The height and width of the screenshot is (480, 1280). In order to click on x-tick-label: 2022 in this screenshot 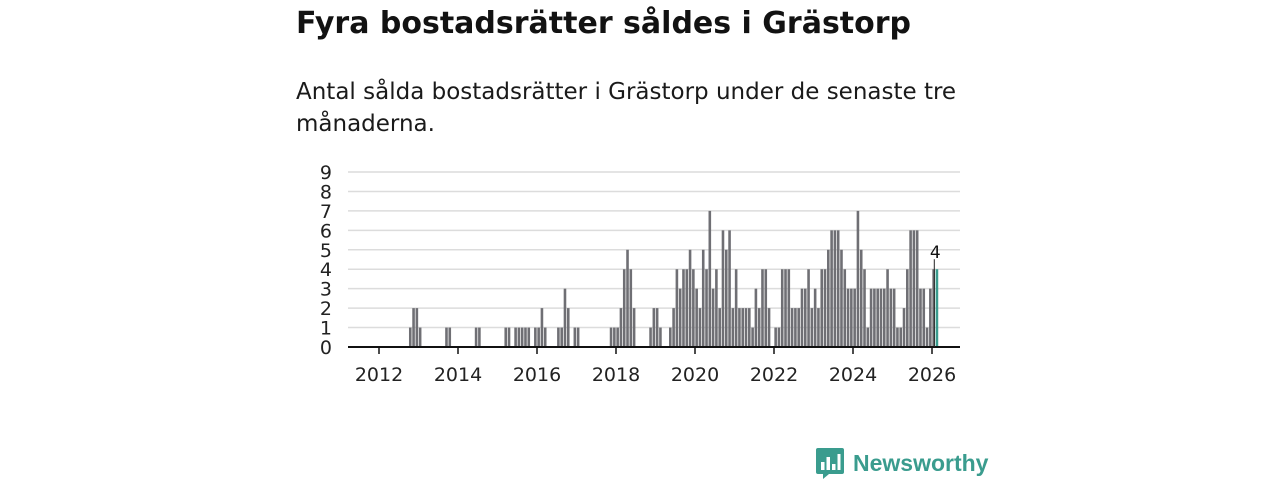, I will do `click(774, 375)`.